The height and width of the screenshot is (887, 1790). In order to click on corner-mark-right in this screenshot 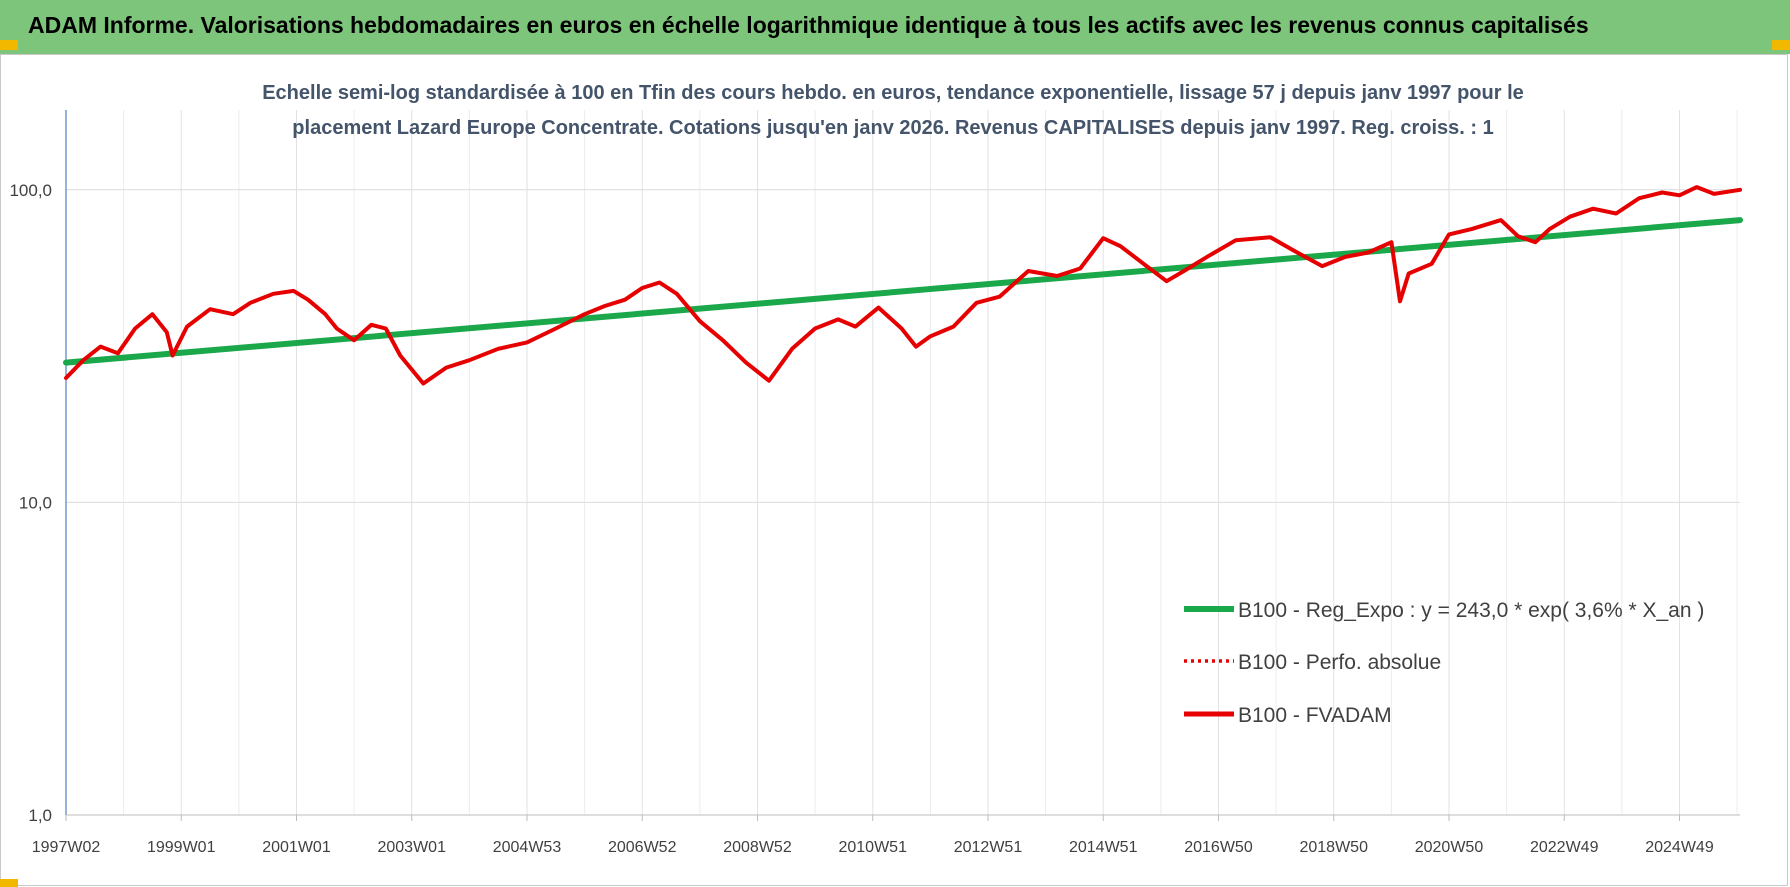, I will do `click(1781, 45)`.